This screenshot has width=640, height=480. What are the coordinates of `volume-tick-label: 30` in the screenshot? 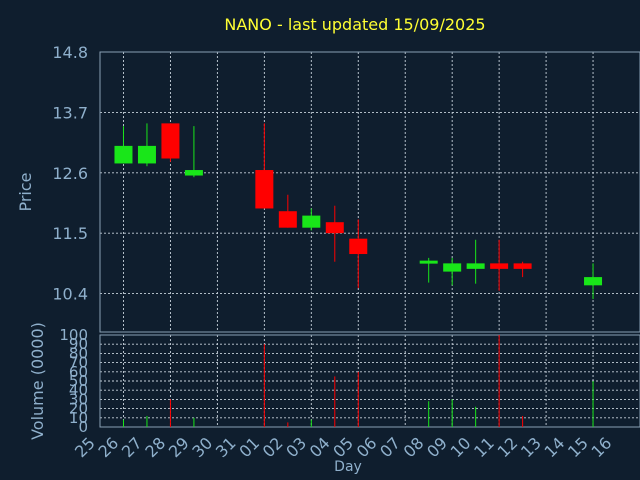 It's located at (78, 399).